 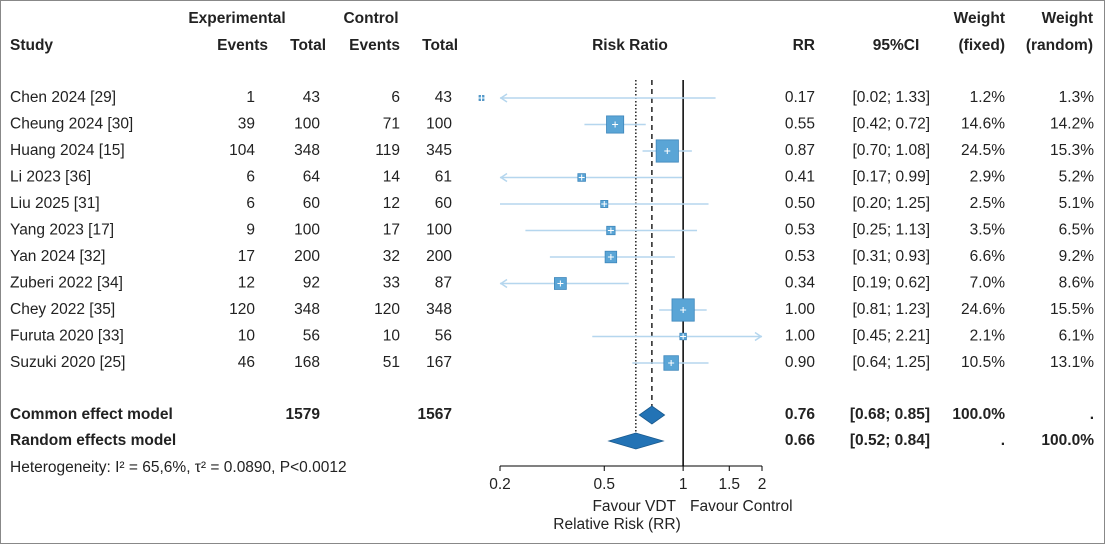 What do you see at coordinates (93, 440) in the screenshot?
I see `summary-cell: Random effects model` at bounding box center [93, 440].